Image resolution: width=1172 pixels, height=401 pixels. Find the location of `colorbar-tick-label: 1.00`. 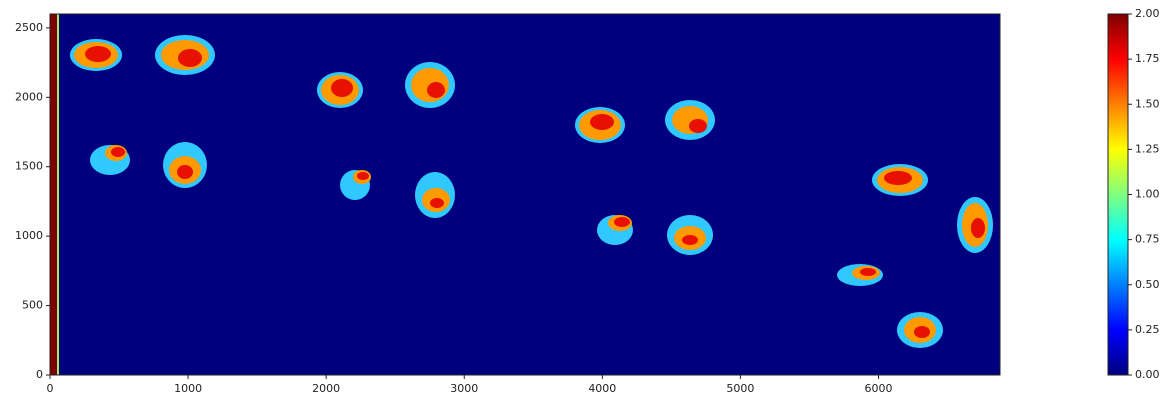

colorbar-tick-label: 1.00 is located at coordinates (1147, 194).